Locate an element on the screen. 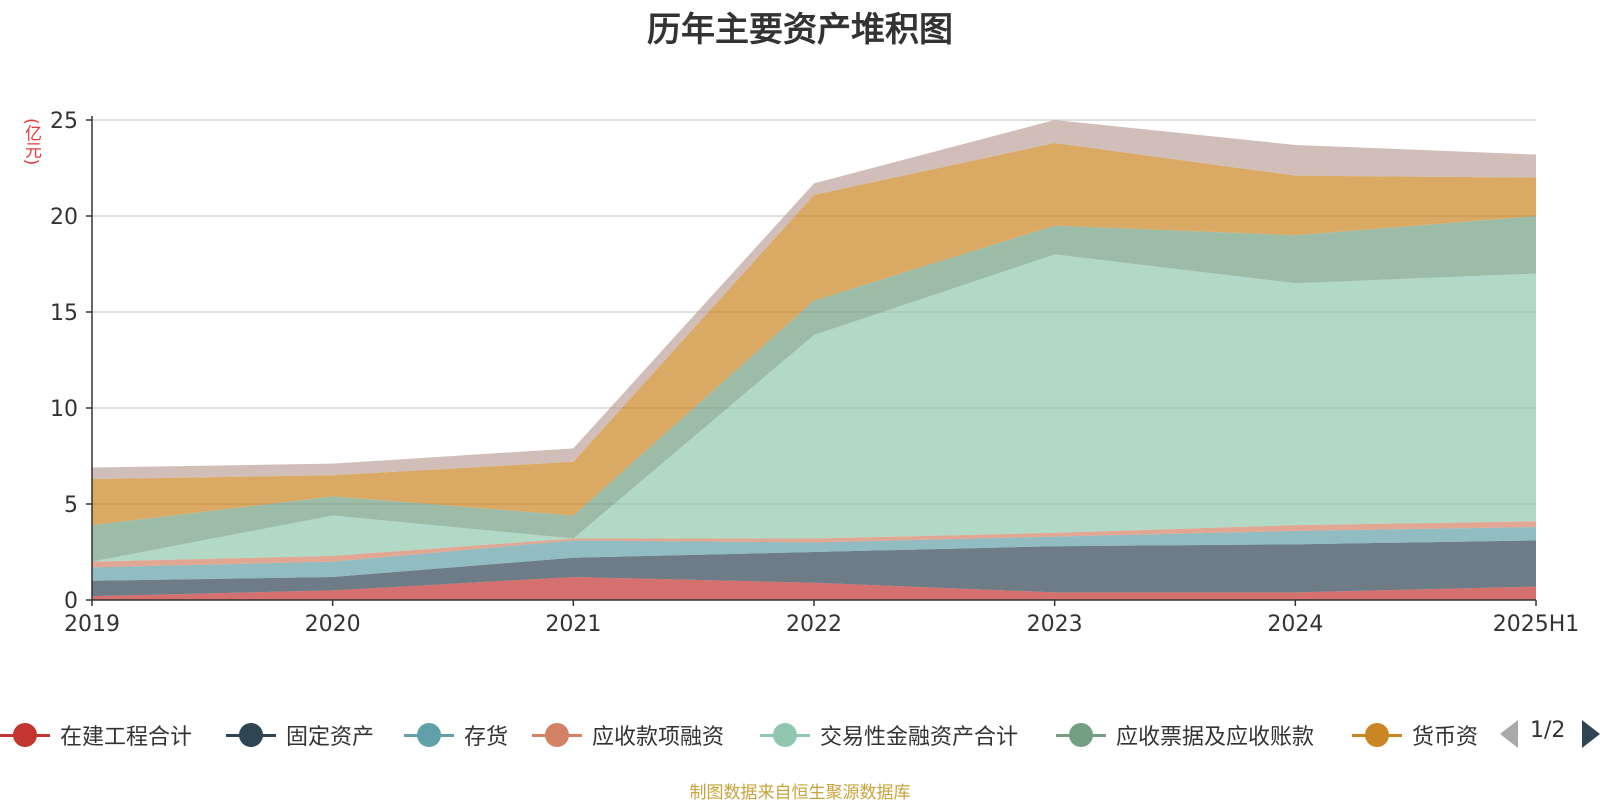 This screenshot has width=1600, height=803. legend-item: 交易性金融资产合计 is located at coordinates (889, 735).